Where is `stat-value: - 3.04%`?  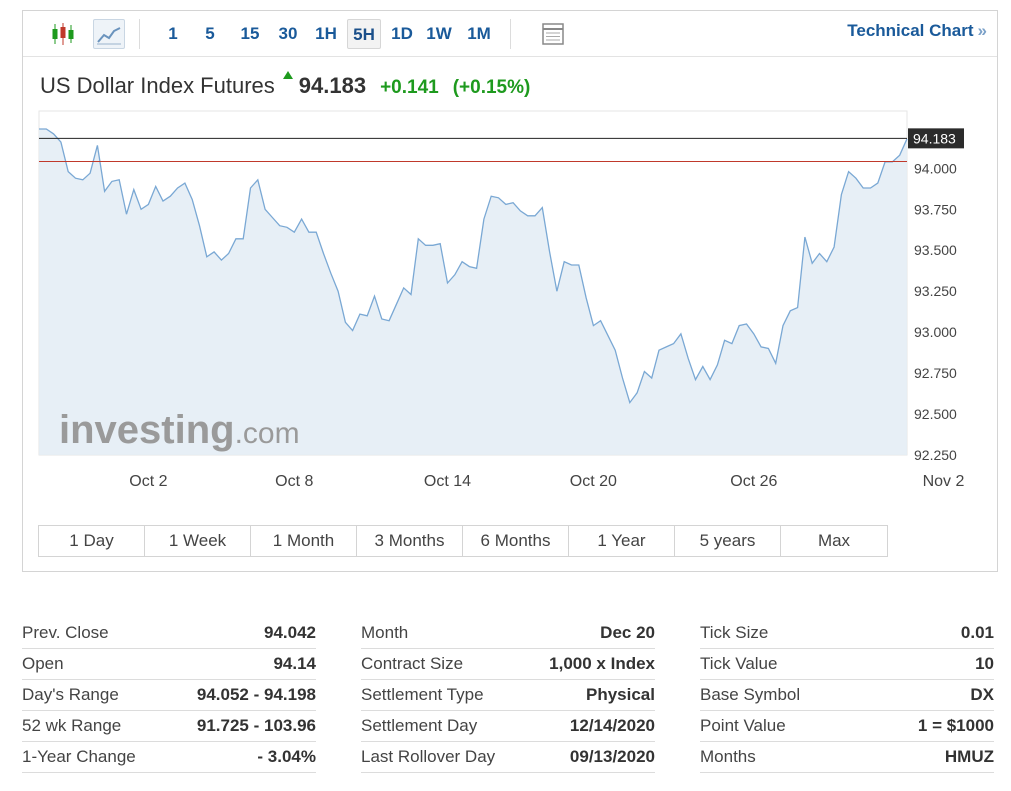
stat-value: - 3.04% is located at coordinates (286, 756).